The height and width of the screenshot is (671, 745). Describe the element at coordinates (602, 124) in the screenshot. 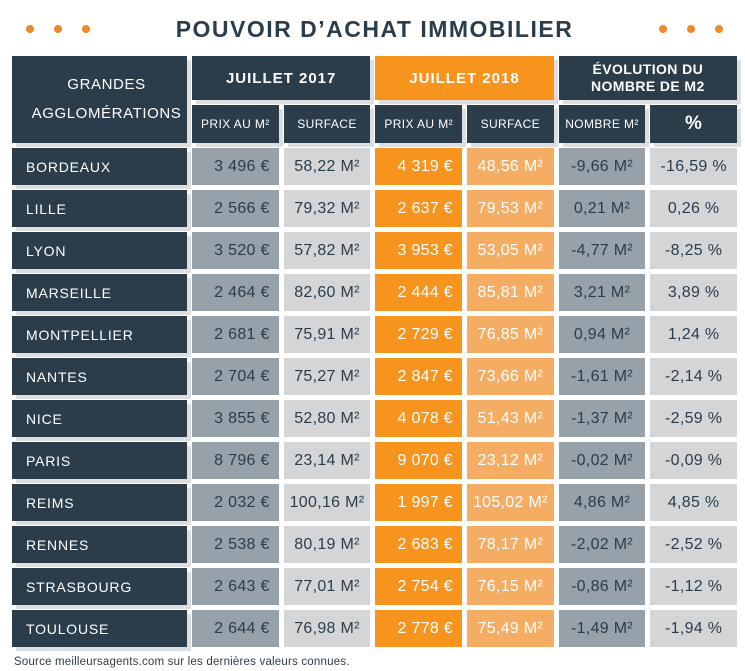

I see `column-header-nombre-m2: NOMBRE M²` at that location.